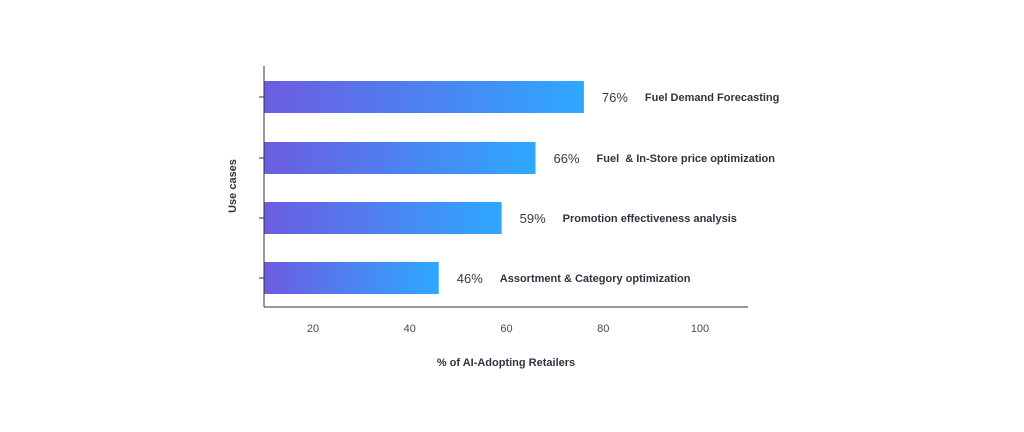 This screenshot has height=432, width=1024. Describe the element at coordinates (470, 278) in the screenshot. I see `value-label-assortment-category-optimization: 46%` at that location.